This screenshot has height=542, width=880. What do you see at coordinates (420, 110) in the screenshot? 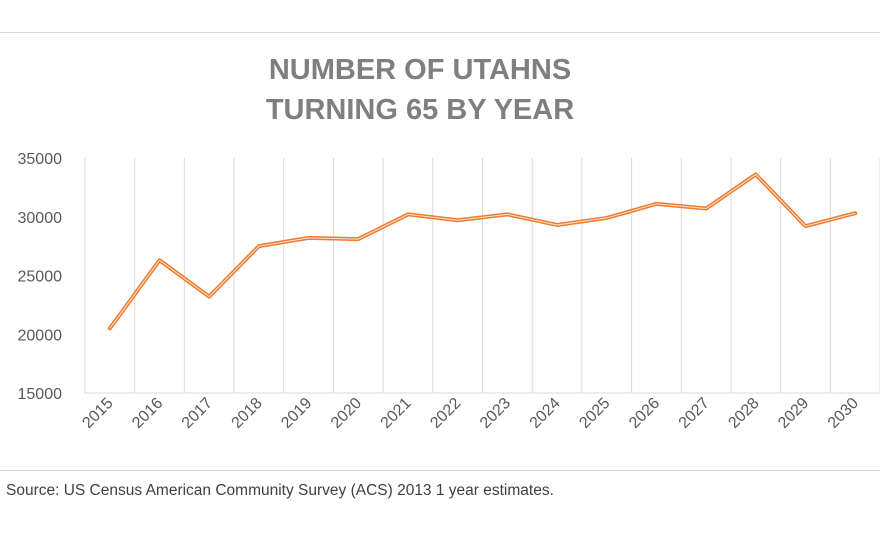
I see `chart-title-line-2: TURNING 65 BY YEAR` at bounding box center [420, 110].